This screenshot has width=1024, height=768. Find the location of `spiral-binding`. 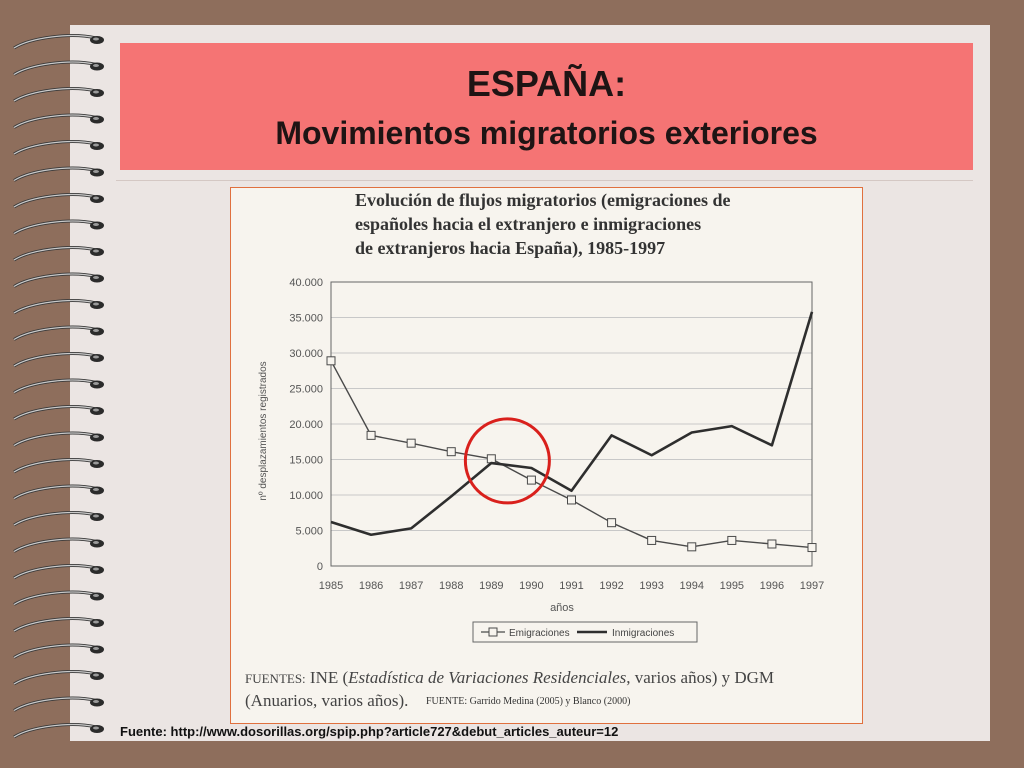

spiral-binding is located at coordinates (58, 386).